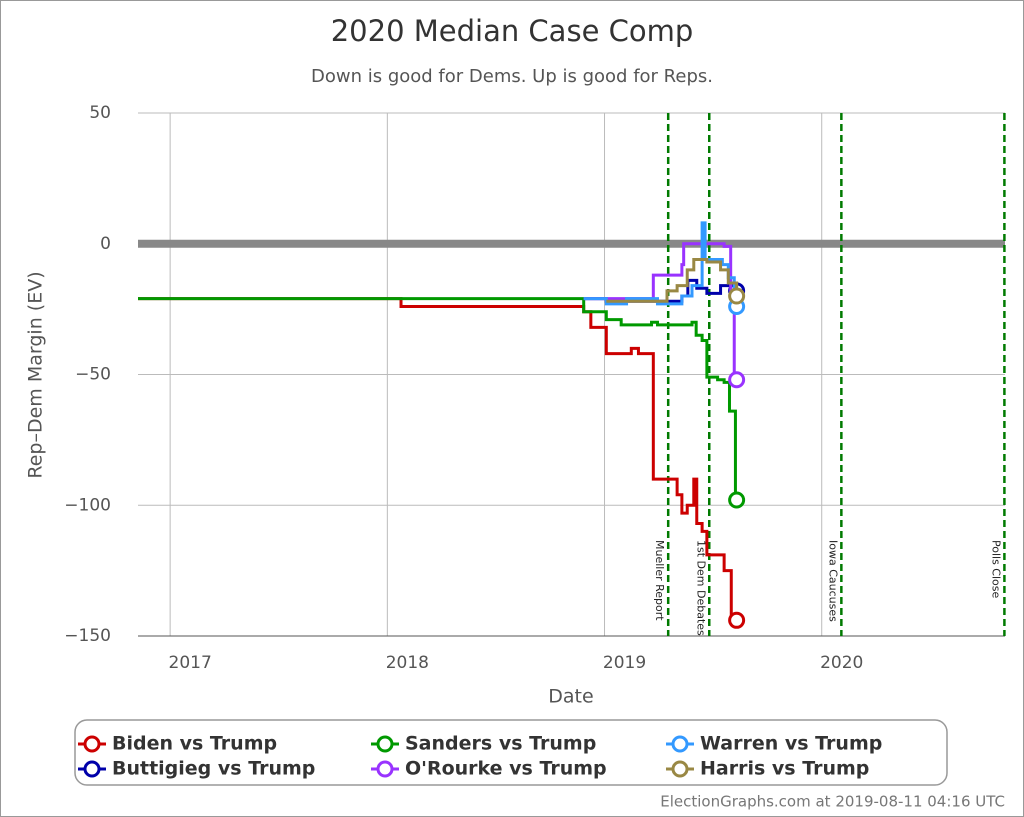 This screenshot has width=1024, height=817. Describe the element at coordinates (407, 663) in the screenshot. I see `x-tick-label: 2018` at that location.